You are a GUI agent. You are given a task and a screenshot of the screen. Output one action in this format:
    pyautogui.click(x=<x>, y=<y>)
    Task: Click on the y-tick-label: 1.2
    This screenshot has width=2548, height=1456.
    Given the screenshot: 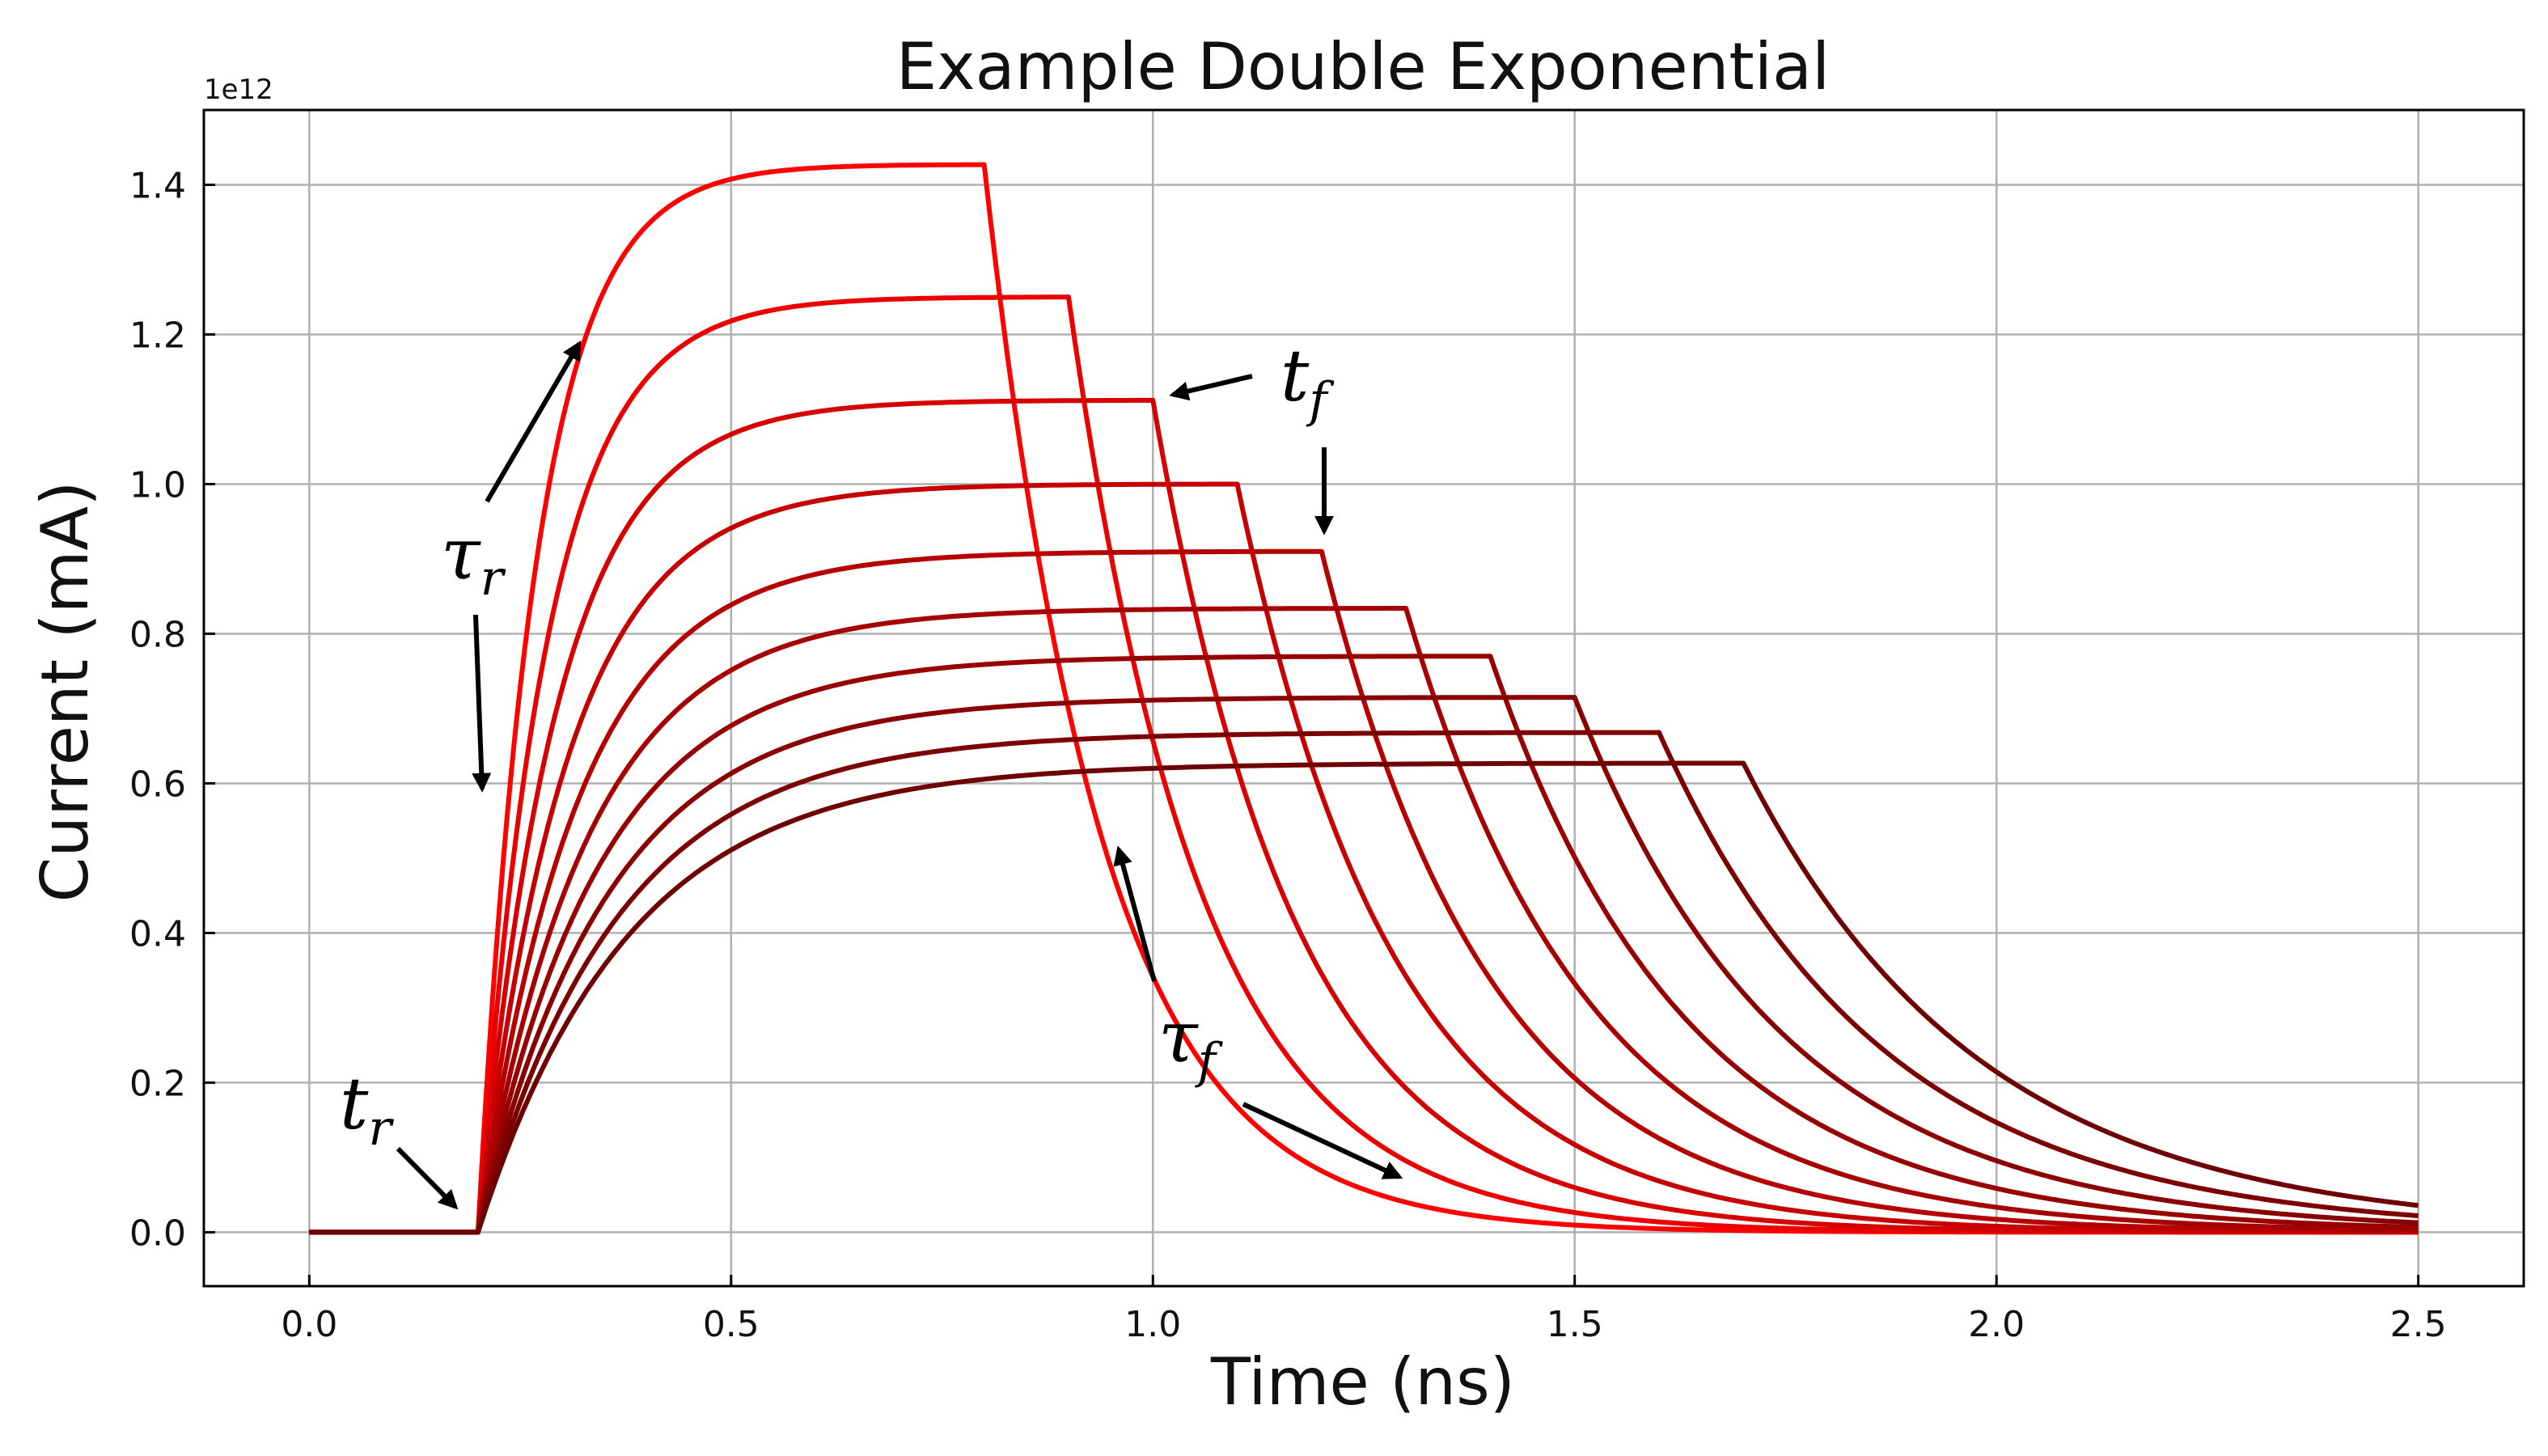 What is the action you would take?
    pyautogui.click(x=157, y=336)
    